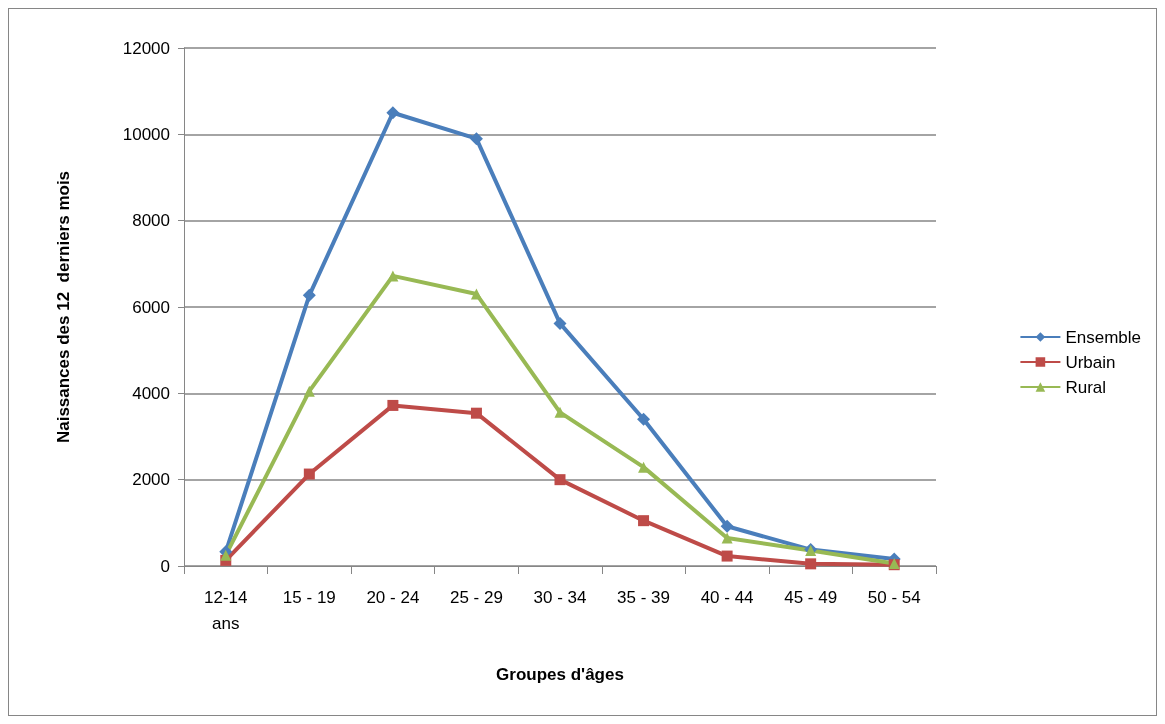 Image resolution: width=1165 pixels, height=724 pixels. Describe the element at coordinates (1086, 387) in the screenshot. I see `legend-label: Rural` at that location.